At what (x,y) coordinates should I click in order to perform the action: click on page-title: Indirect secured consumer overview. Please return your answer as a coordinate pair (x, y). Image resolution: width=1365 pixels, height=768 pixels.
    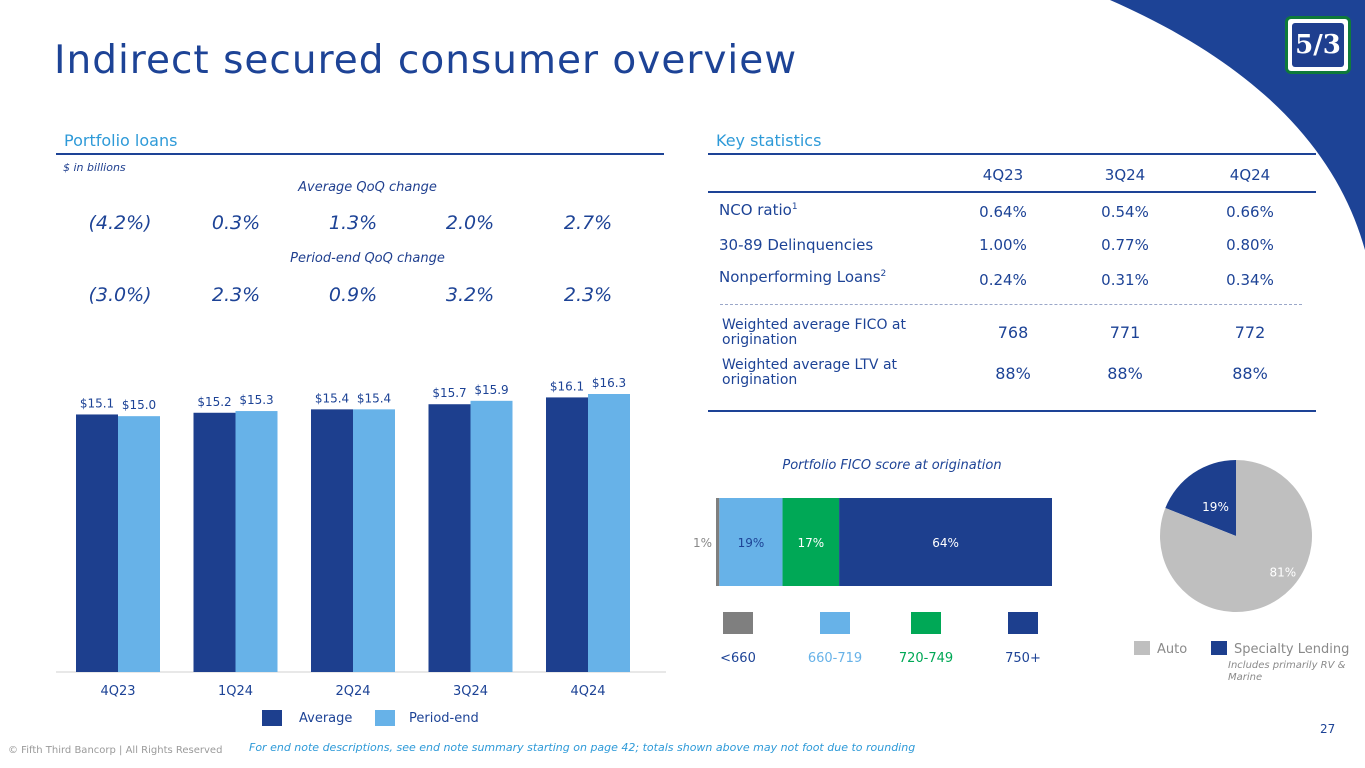
    Looking at the image, I should click on (426, 60).